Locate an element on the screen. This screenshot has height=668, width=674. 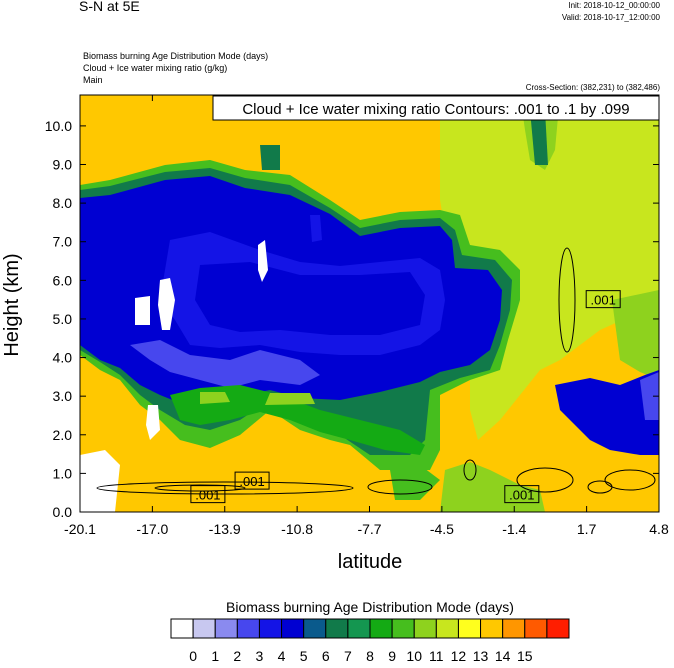
colorbar-label: 5 is located at coordinates (304, 656).